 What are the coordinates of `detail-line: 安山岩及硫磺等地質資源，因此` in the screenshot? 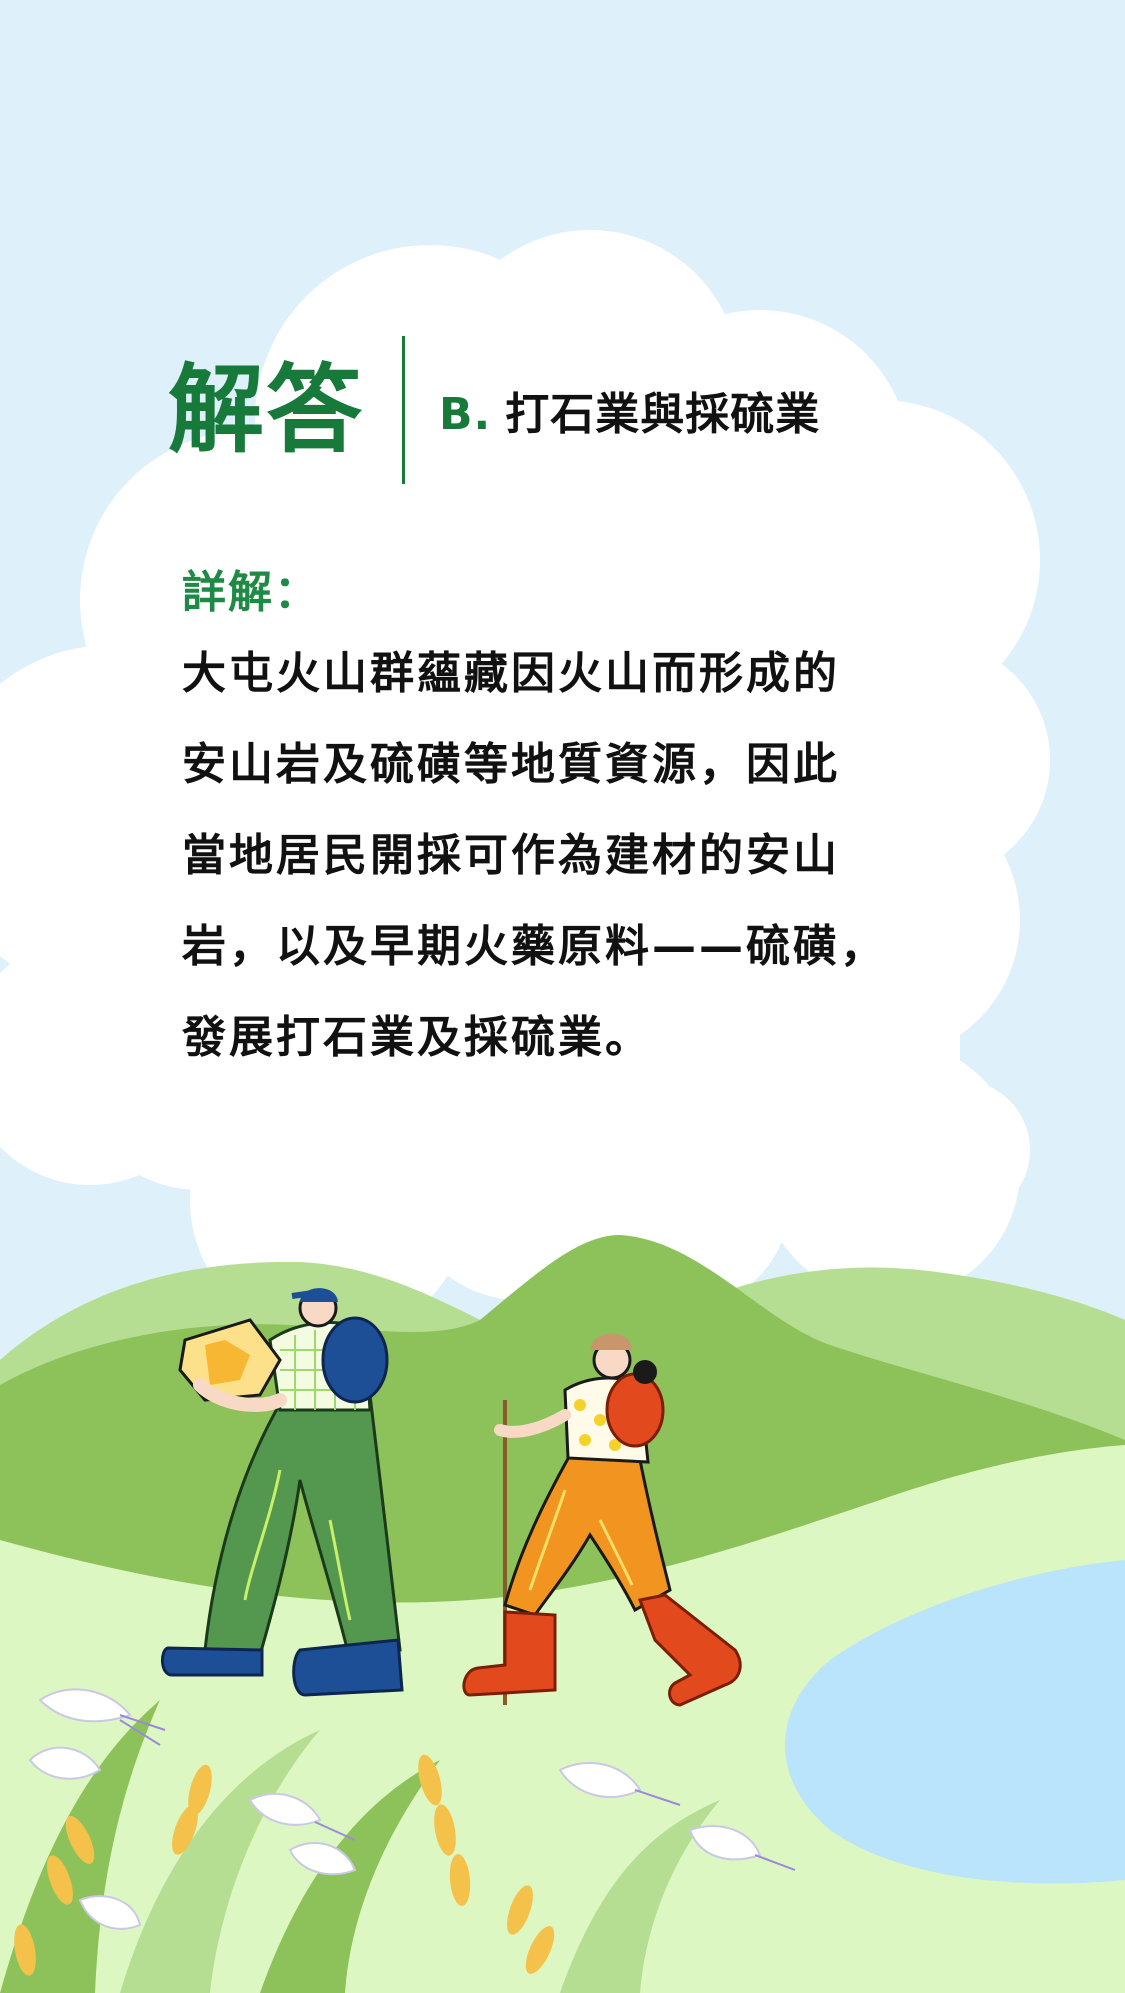 It's located at (511, 764).